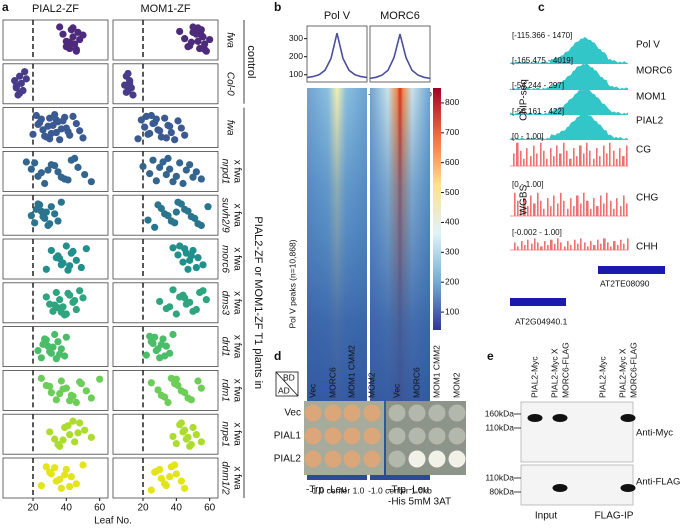 Image resolution: width=685 pixels, height=528 pixels. What do you see at coordinates (143, 508) in the screenshot?
I see `x-tick-label: 20` at bounding box center [143, 508].